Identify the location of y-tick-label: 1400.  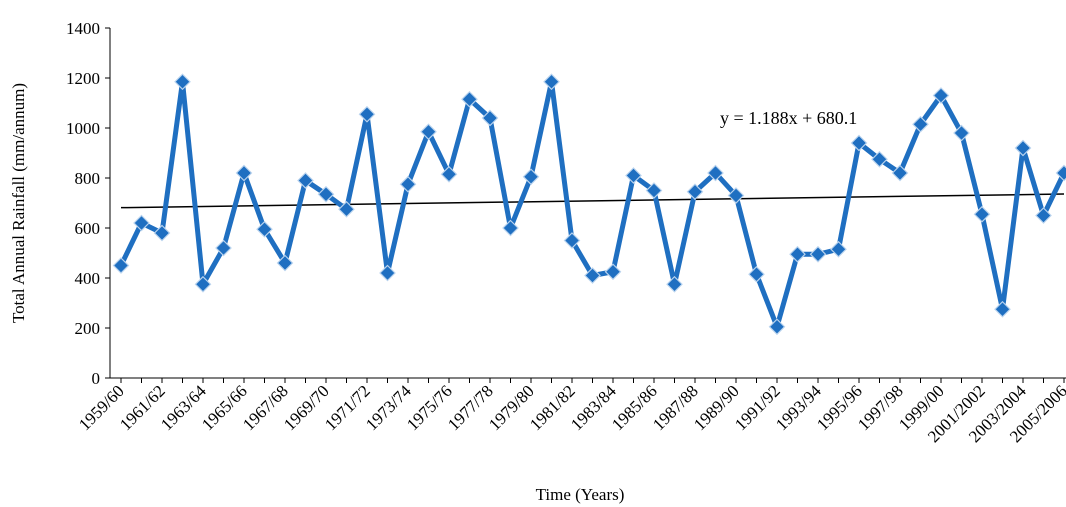
(83, 28).